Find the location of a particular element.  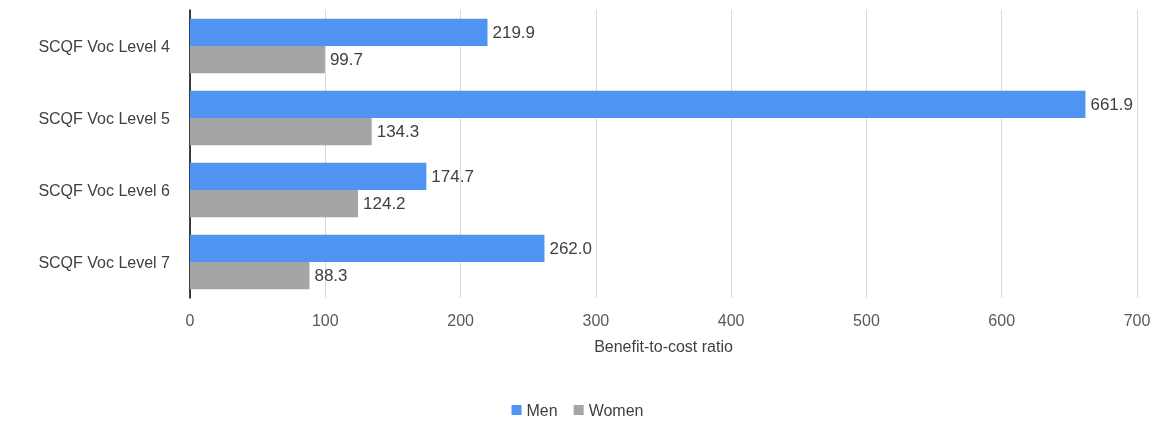

x-tick-label: 200 is located at coordinates (461, 320).